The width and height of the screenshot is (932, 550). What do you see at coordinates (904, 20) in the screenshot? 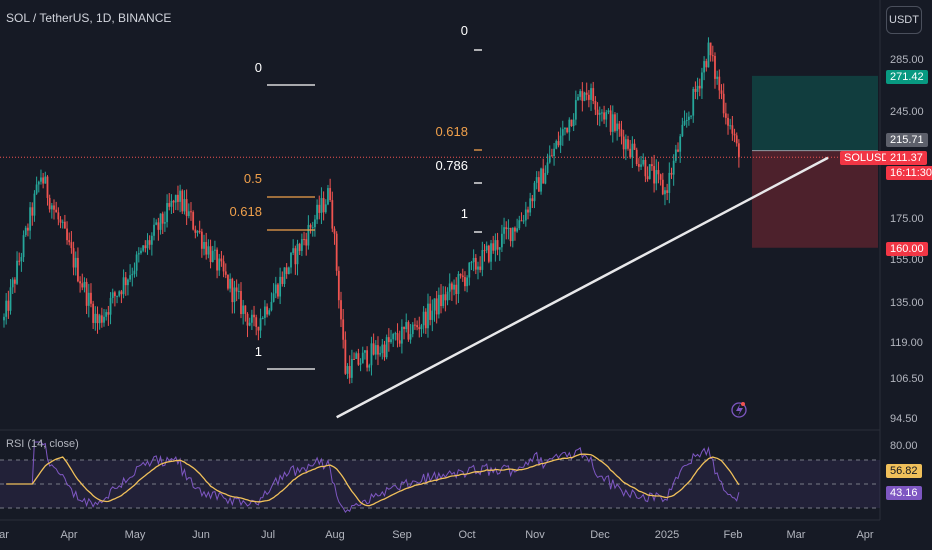
I see `currency-button: USDT` at bounding box center [904, 20].